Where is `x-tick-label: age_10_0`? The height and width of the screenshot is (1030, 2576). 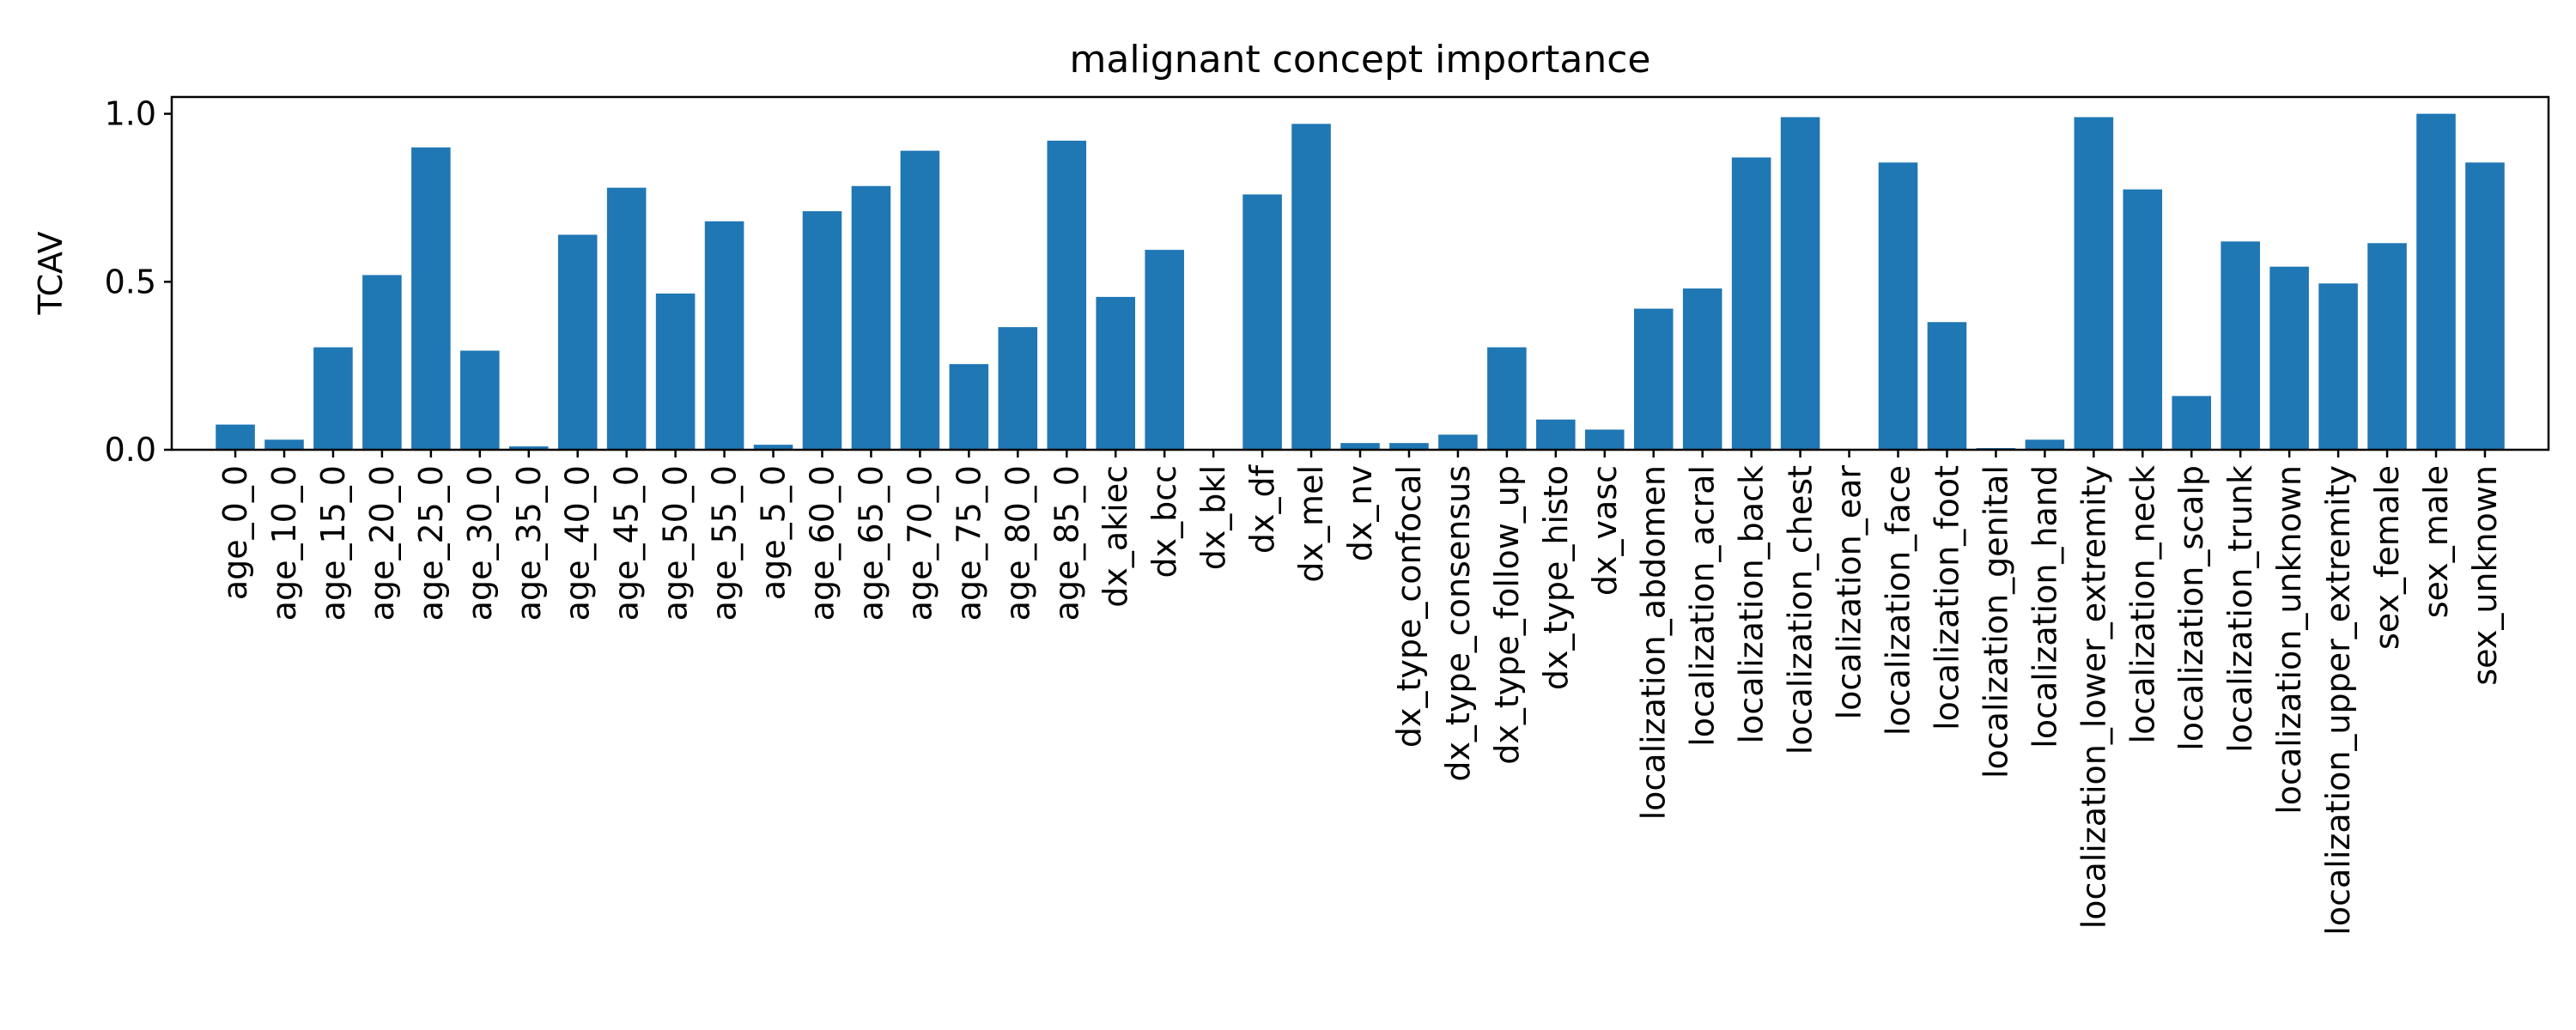 x-tick-label: age_10_0 is located at coordinates (284, 543).